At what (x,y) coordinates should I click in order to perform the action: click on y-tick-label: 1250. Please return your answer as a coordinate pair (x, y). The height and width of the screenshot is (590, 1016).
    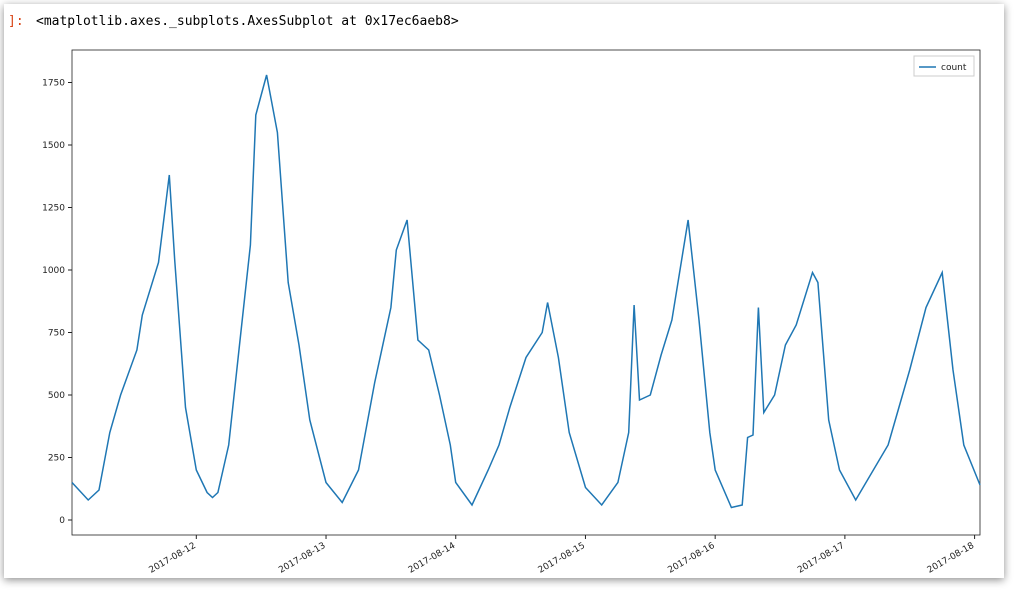
    Looking at the image, I should click on (53, 209).